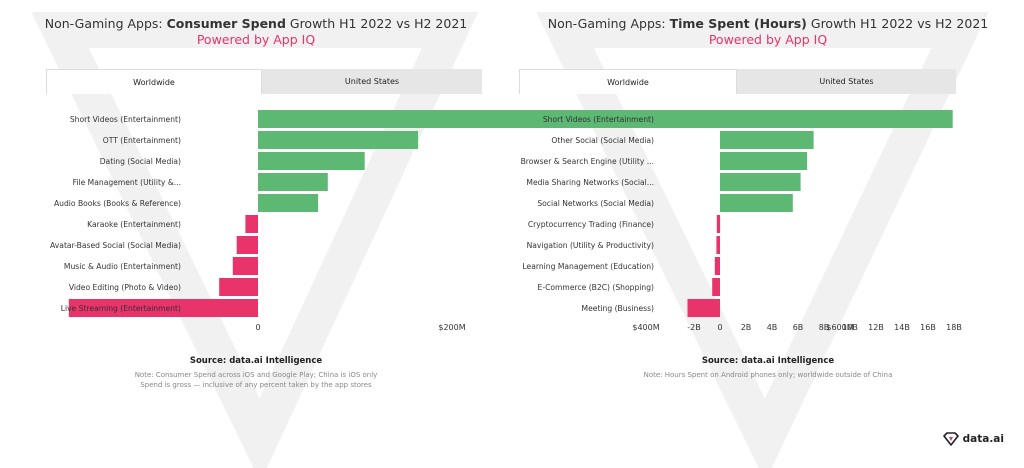  Describe the element at coordinates (618, 308) in the screenshot. I see `category-label: Meeting (Business)` at that location.